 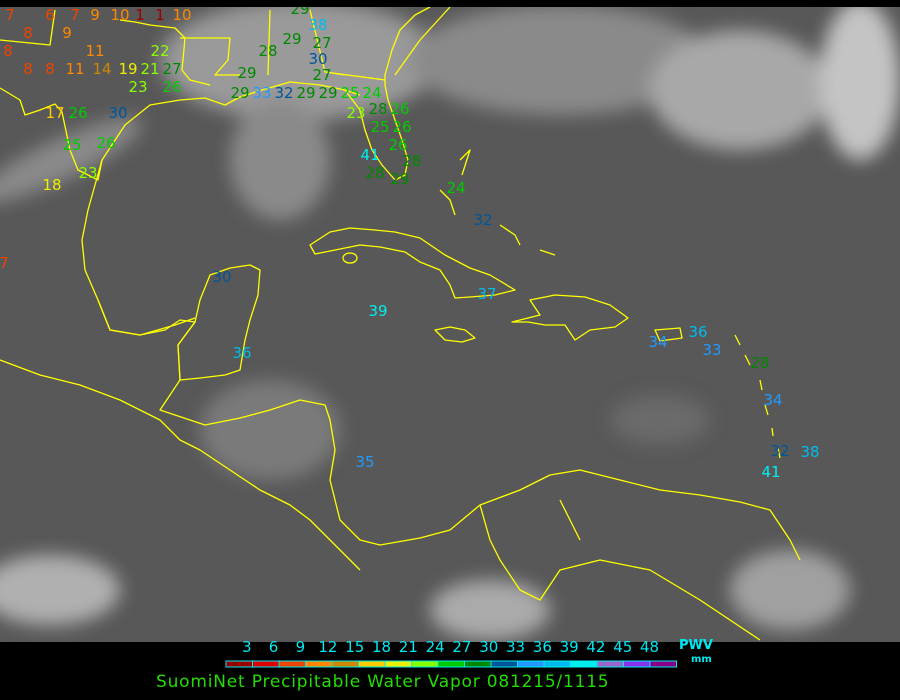 I want to click on station-pwv-label: 39, so click(x=377, y=311).